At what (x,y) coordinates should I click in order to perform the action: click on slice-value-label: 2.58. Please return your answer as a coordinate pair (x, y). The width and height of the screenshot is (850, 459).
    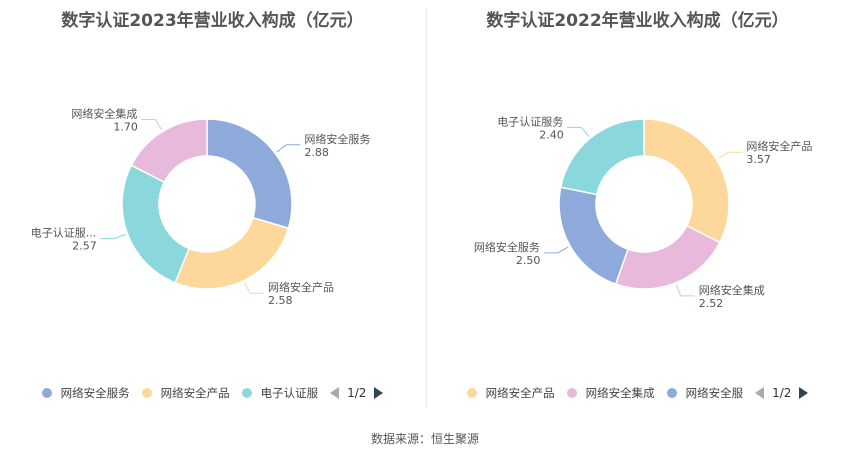
    Looking at the image, I should click on (280, 300).